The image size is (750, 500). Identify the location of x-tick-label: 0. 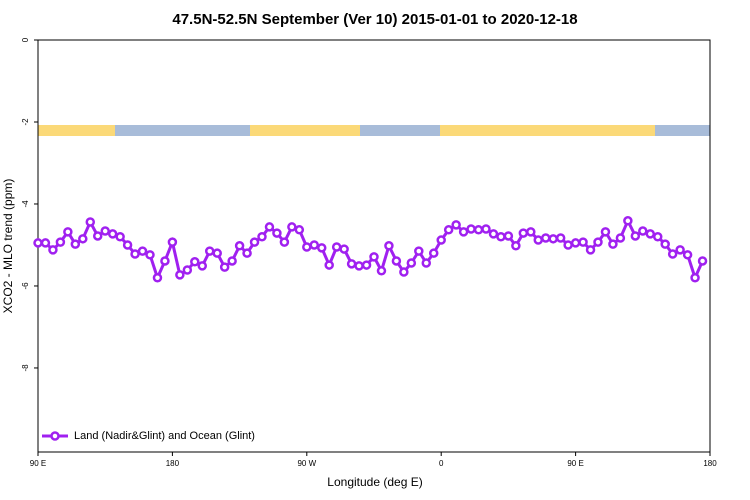
(441, 463).